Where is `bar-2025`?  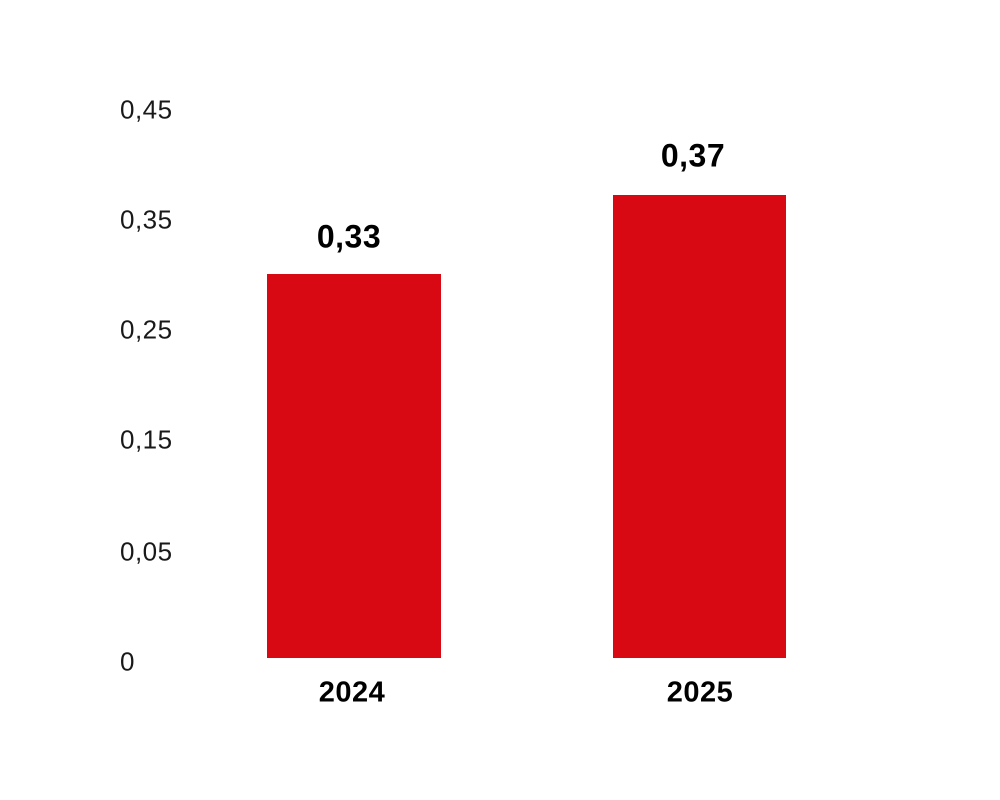 bar-2025 is located at coordinates (699, 426).